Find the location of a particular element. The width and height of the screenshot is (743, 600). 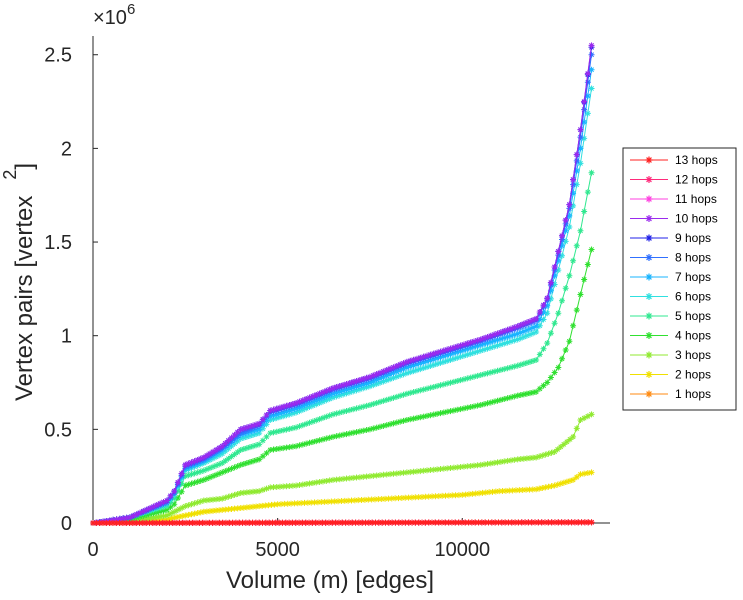

legend-label: 8 hops is located at coordinates (693, 258).